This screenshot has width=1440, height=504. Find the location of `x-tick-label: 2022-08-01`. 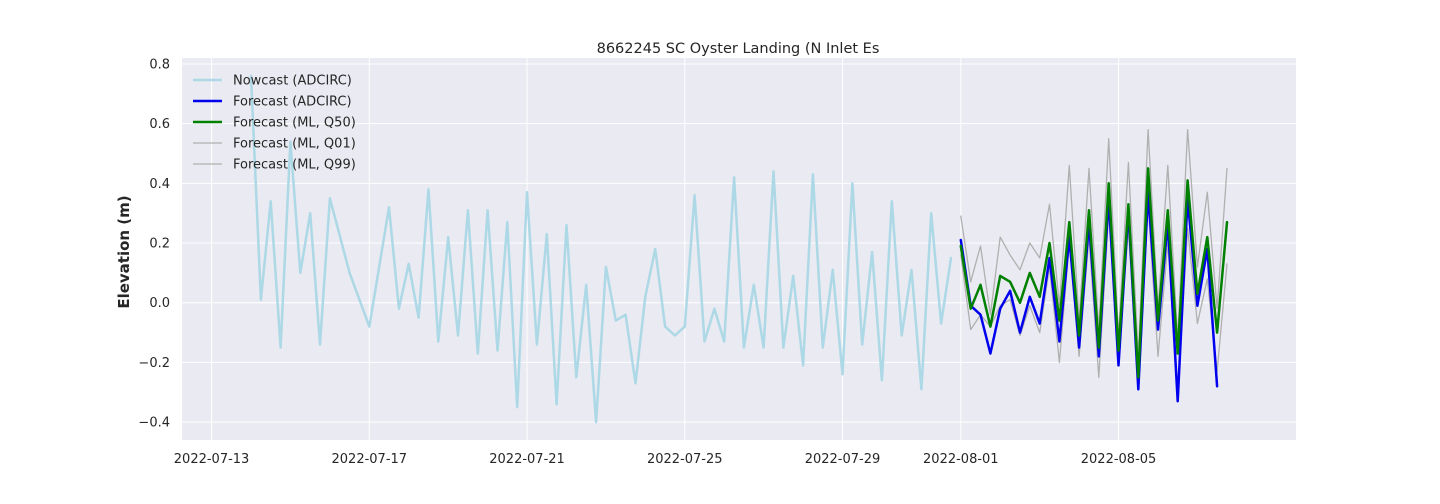

x-tick-label: 2022-08-01 is located at coordinates (961, 459).